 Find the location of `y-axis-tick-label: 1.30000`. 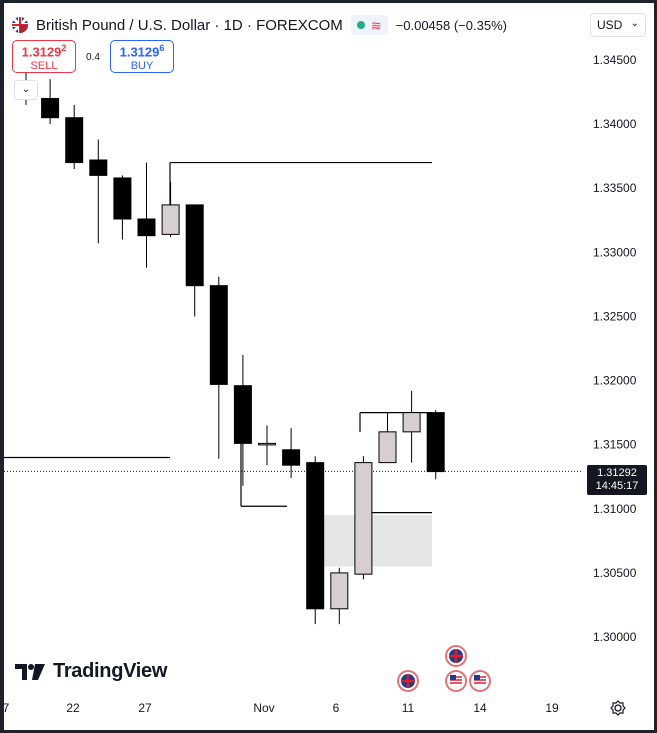

y-axis-tick-label: 1.30000 is located at coordinates (615, 637).